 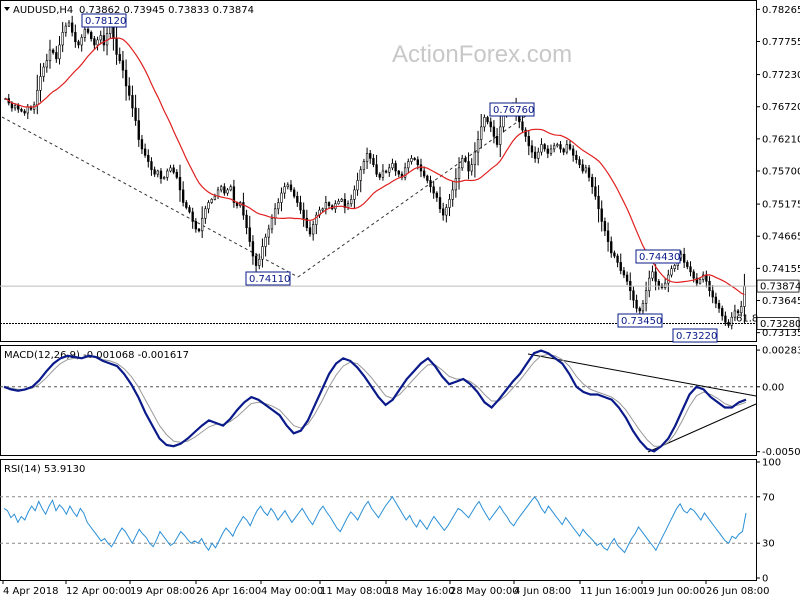 I want to click on price-tag-label: 0.73874, so click(x=780, y=287).